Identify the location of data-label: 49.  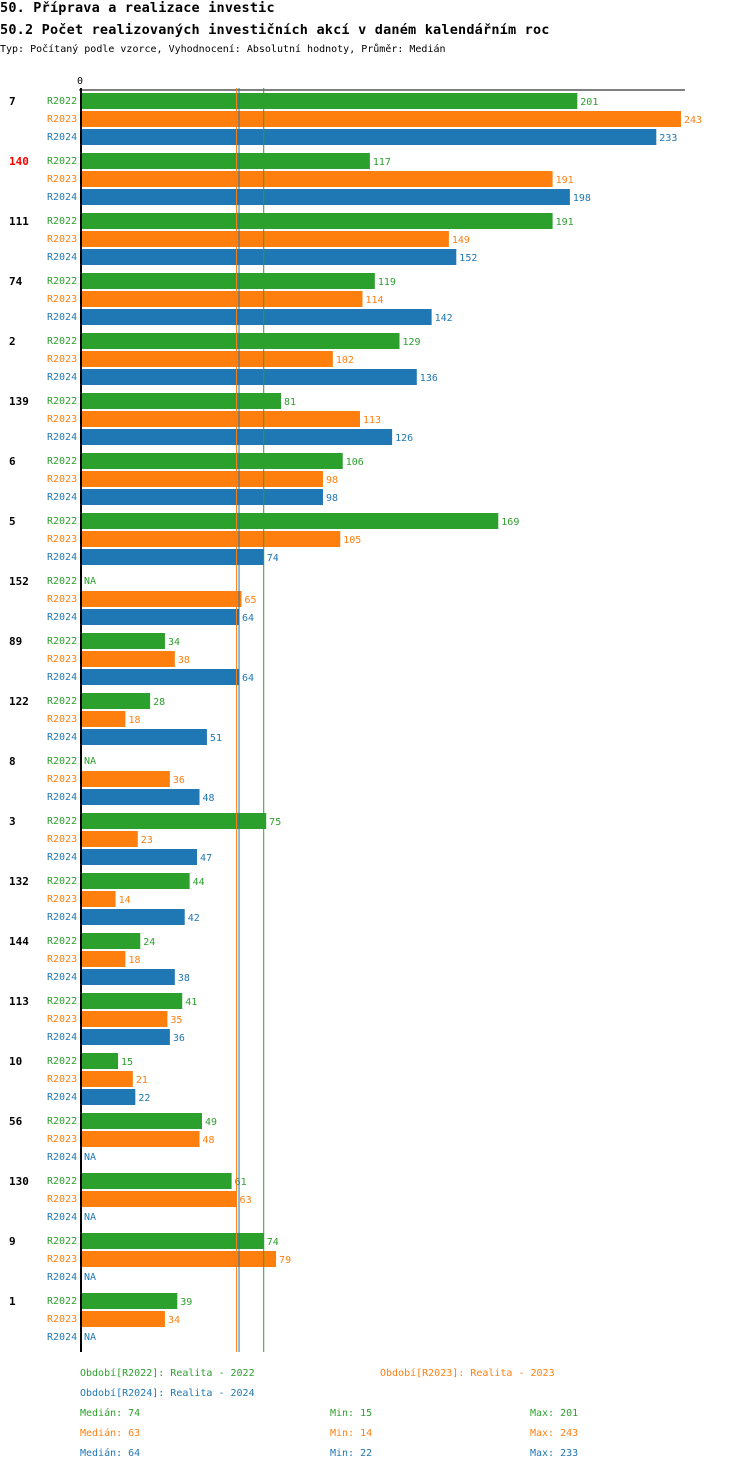
(211, 1122).